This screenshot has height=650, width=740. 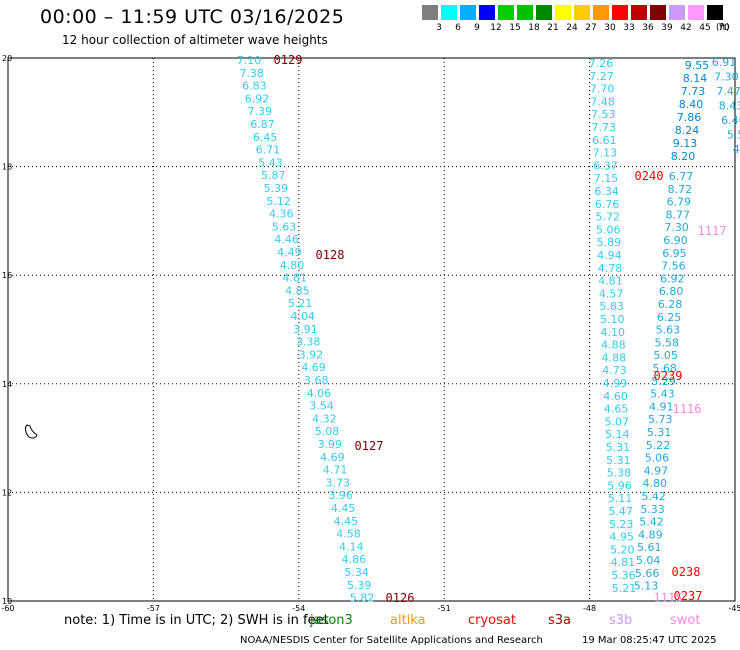 I want to click on wave-height-label-cryosat: 6.79, so click(x=679, y=202).